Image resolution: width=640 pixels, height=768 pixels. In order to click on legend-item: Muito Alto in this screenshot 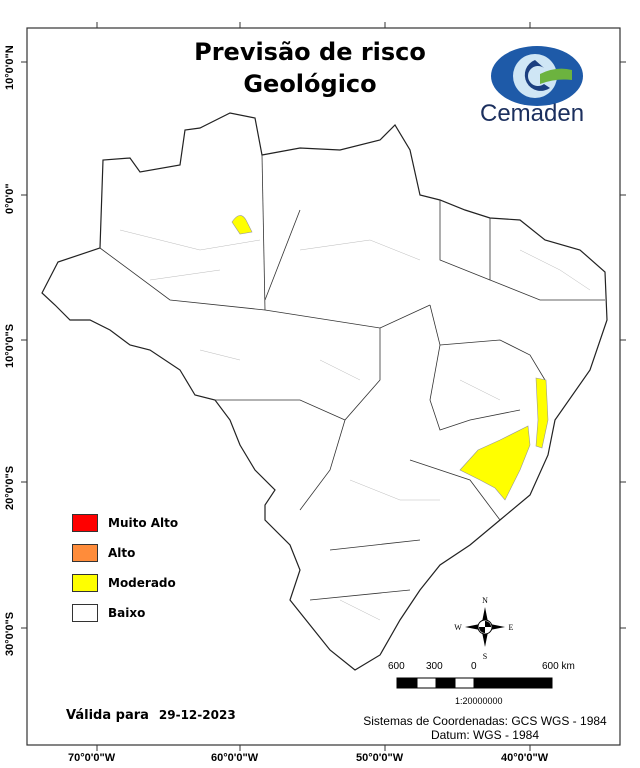, I will do `click(125, 523)`.